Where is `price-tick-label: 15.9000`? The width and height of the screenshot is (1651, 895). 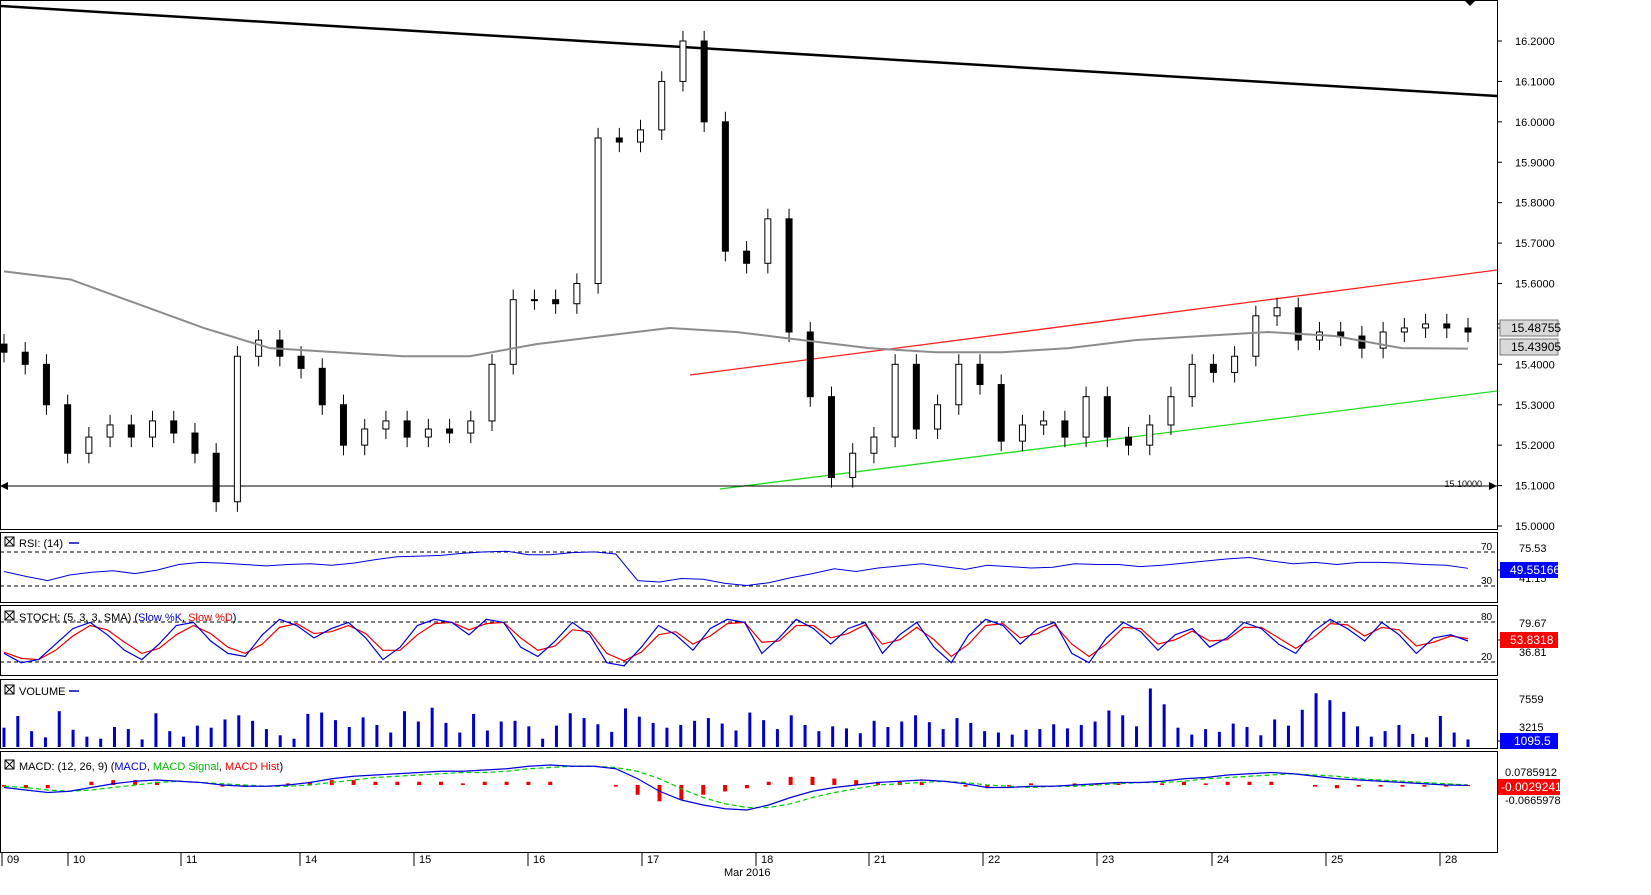
price-tick-label: 15.9000 is located at coordinates (1535, 163).